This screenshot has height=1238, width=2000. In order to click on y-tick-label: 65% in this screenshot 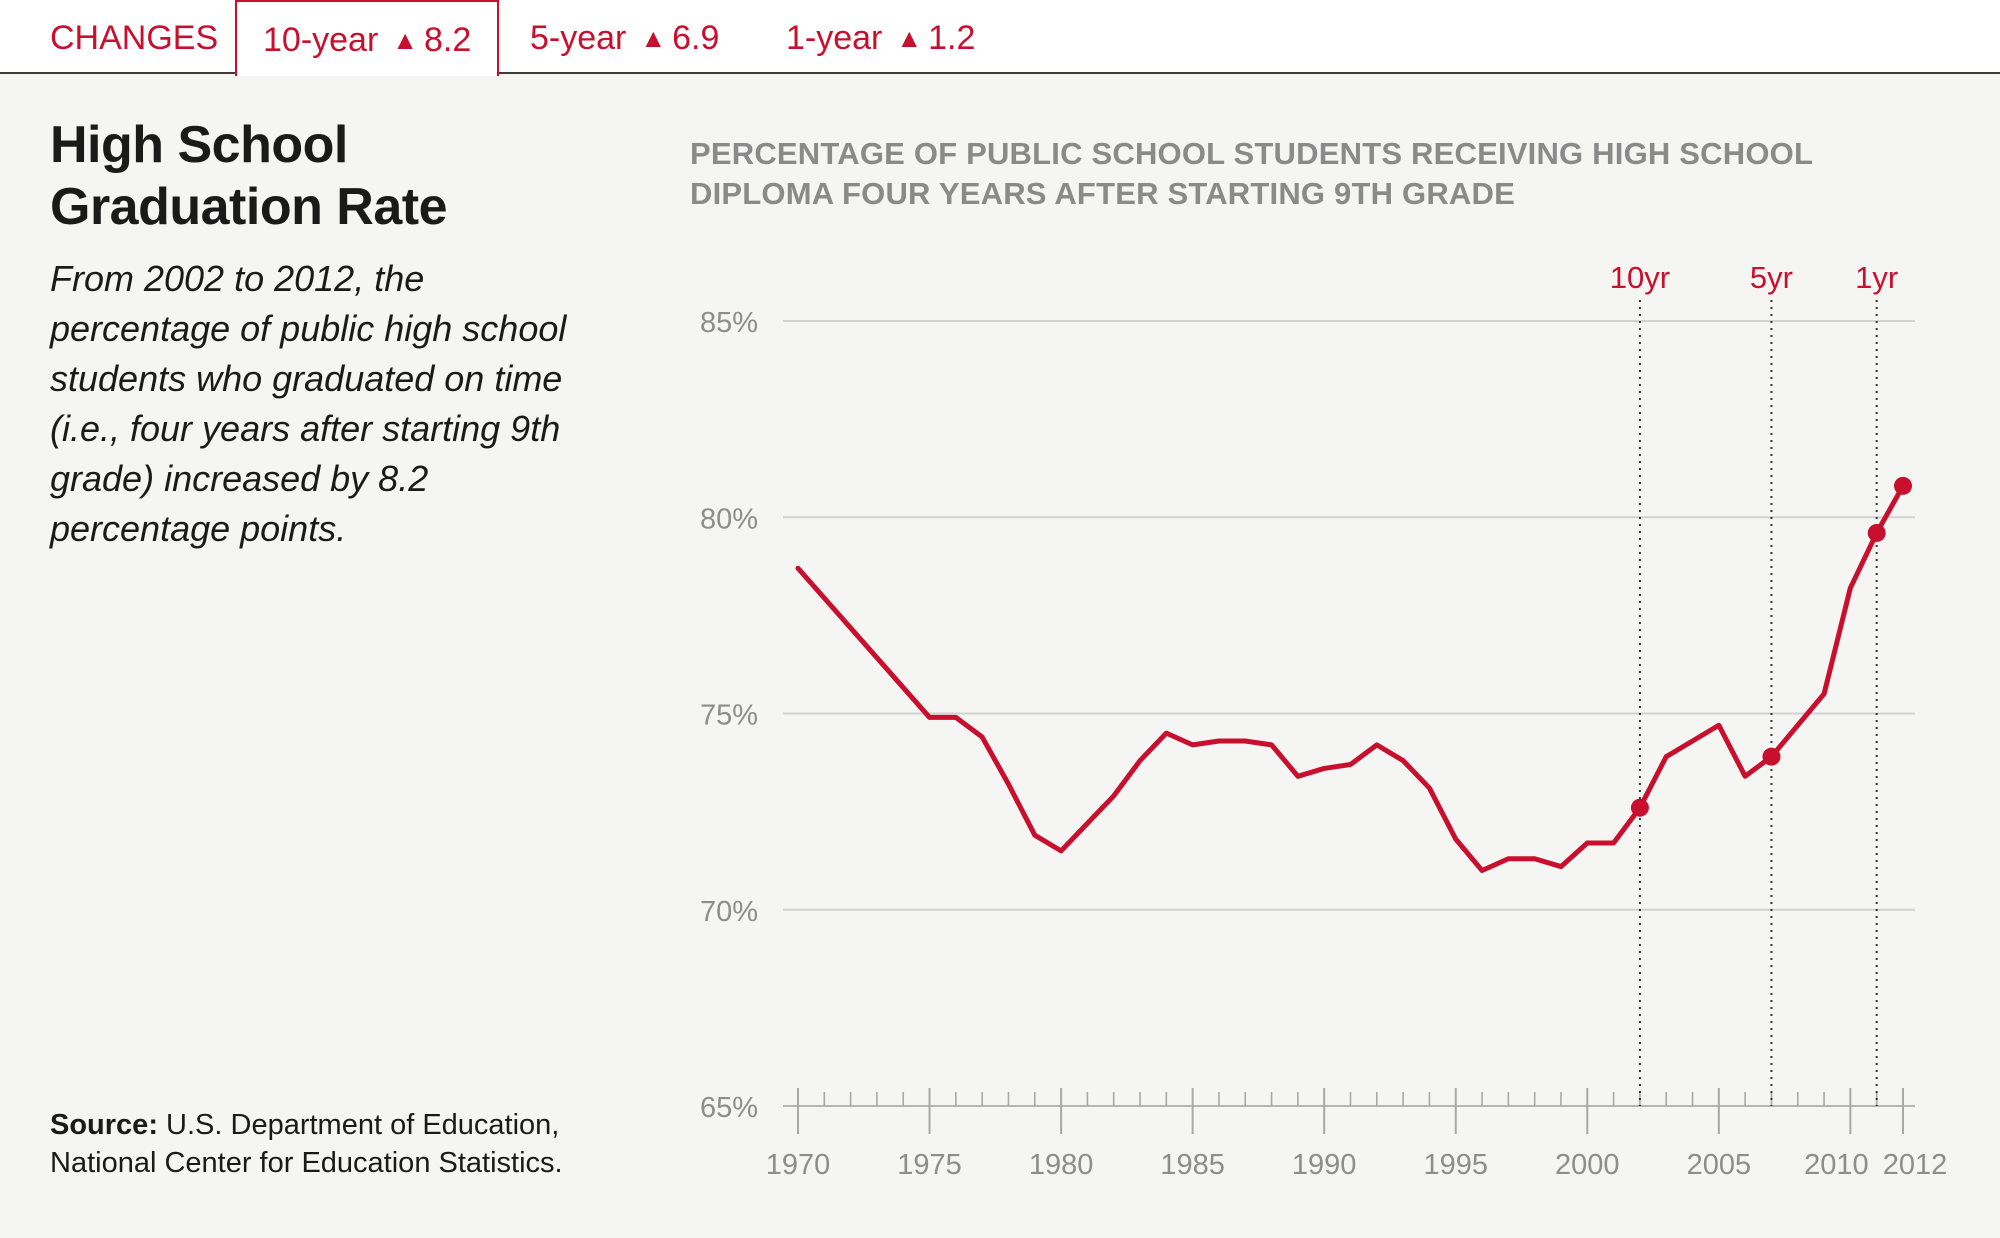, I will do `click(729, 1108)`.